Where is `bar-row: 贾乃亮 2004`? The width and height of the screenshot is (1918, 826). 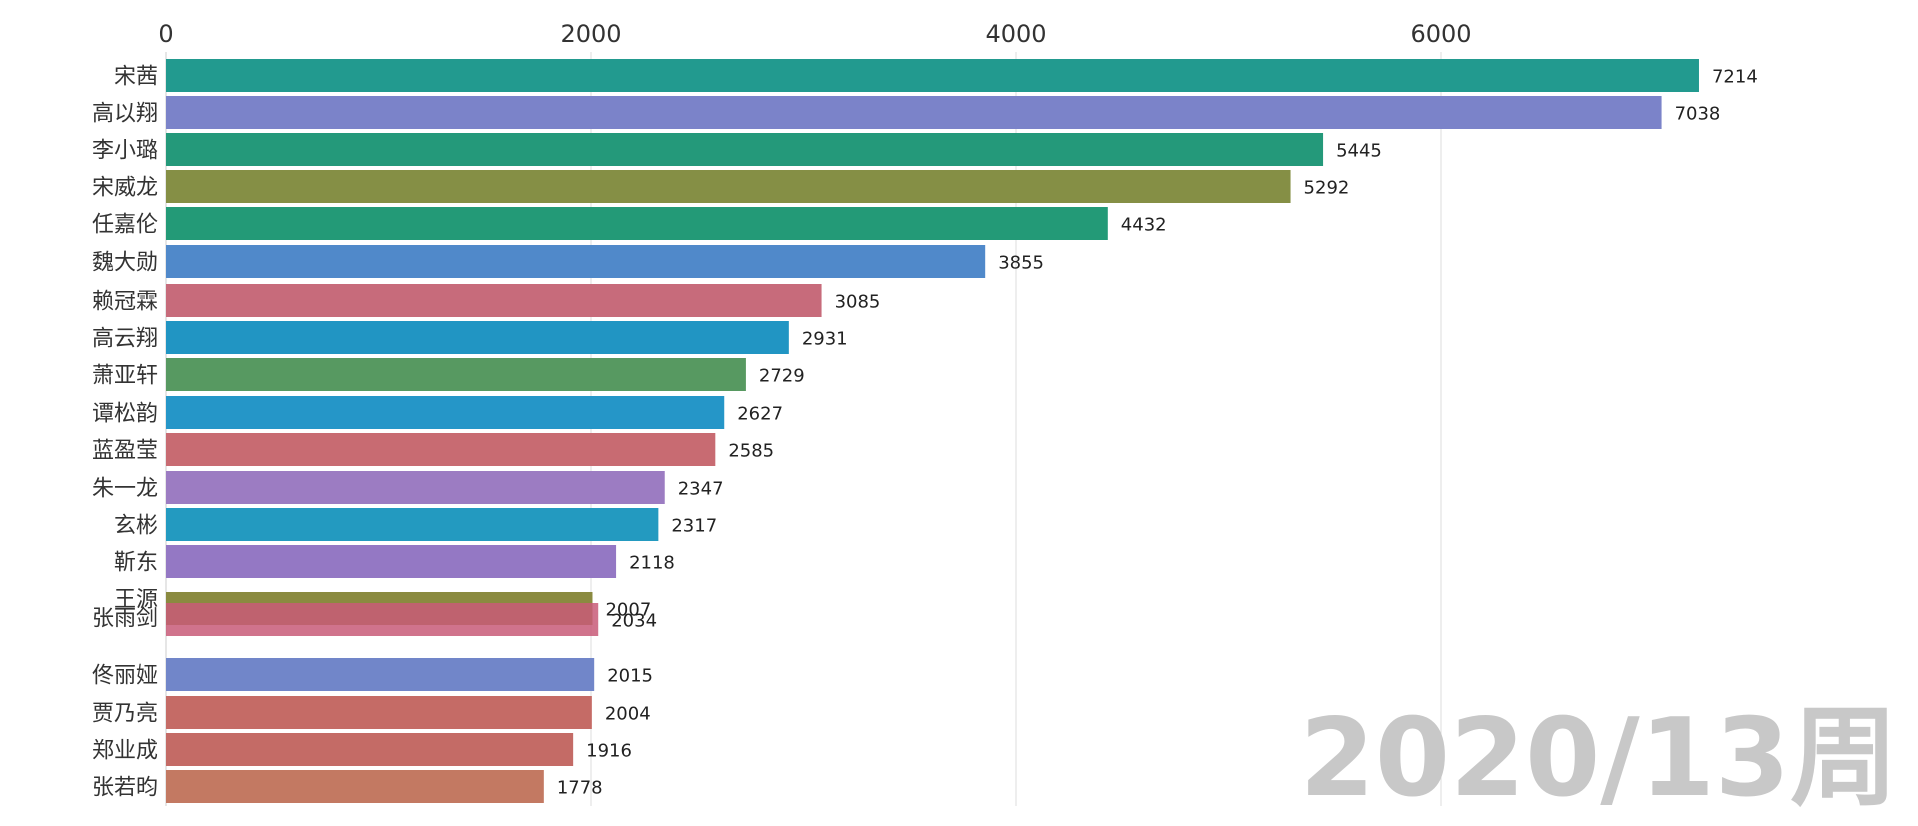
bar-row: 贾乃亮 2004 is located at coordinates (371, 712).